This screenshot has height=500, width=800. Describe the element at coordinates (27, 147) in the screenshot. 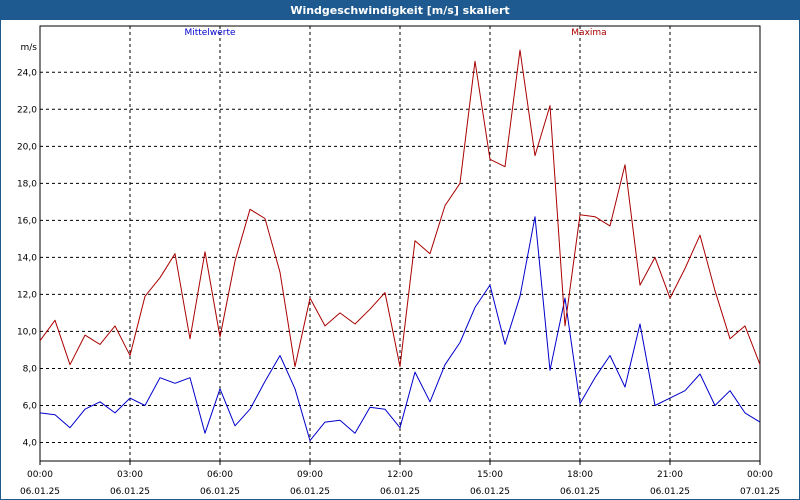

I see `y-tick-label: 20,0` at that location.